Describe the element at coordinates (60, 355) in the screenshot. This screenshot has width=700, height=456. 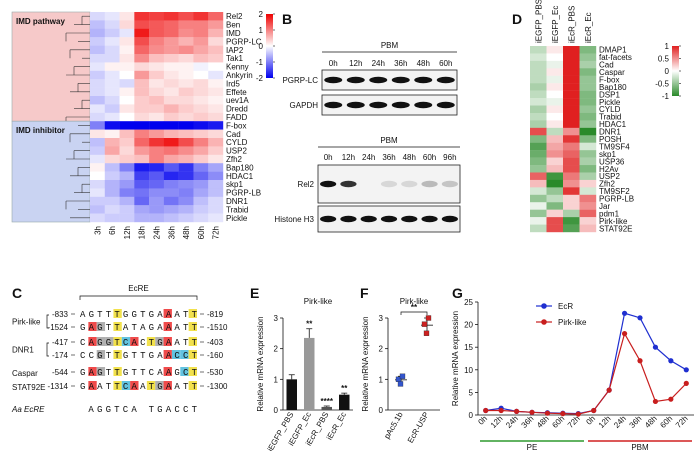
I see `site-start: -174` at that location.